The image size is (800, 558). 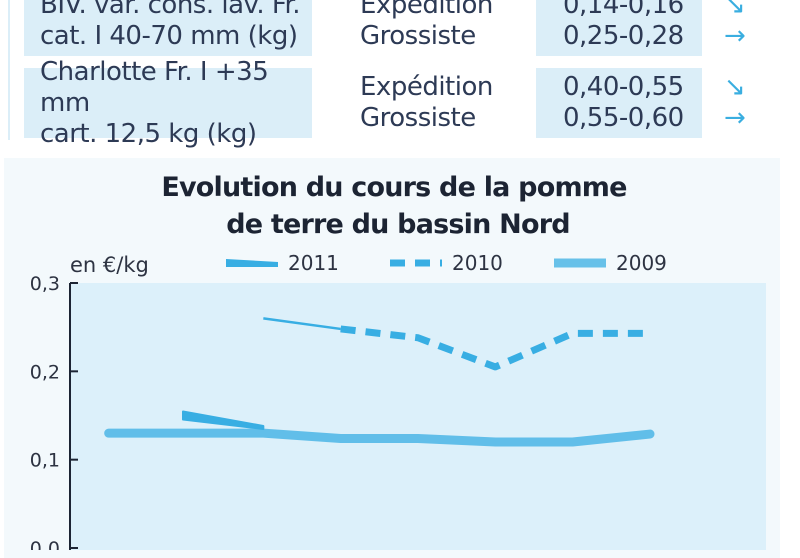 What do you see at coordinates (313, 263) in the screenshot?
I see `legend-label-2011: 2011` at bounding box center [313, 263].